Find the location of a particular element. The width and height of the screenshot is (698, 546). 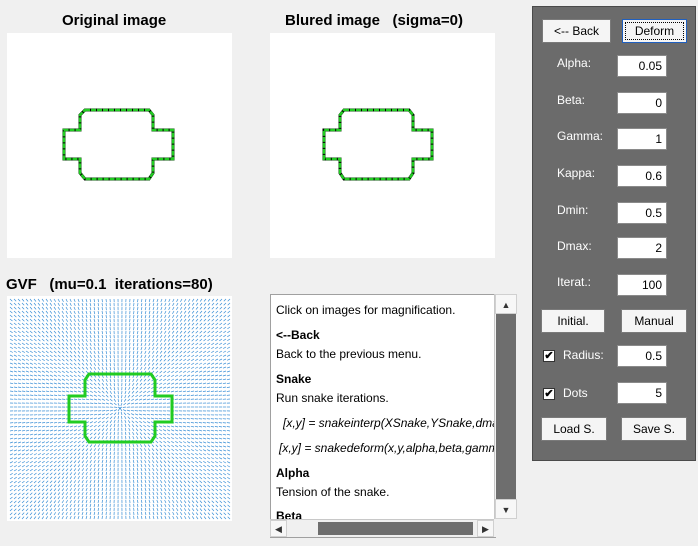

gamma-label: Gamma: is located at coordinates (580, 136).